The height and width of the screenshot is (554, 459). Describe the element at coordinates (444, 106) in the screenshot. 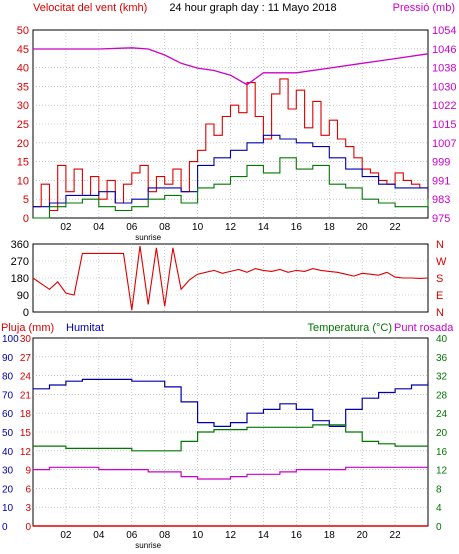

I see `pressure-tick-label: 1022` at that location.